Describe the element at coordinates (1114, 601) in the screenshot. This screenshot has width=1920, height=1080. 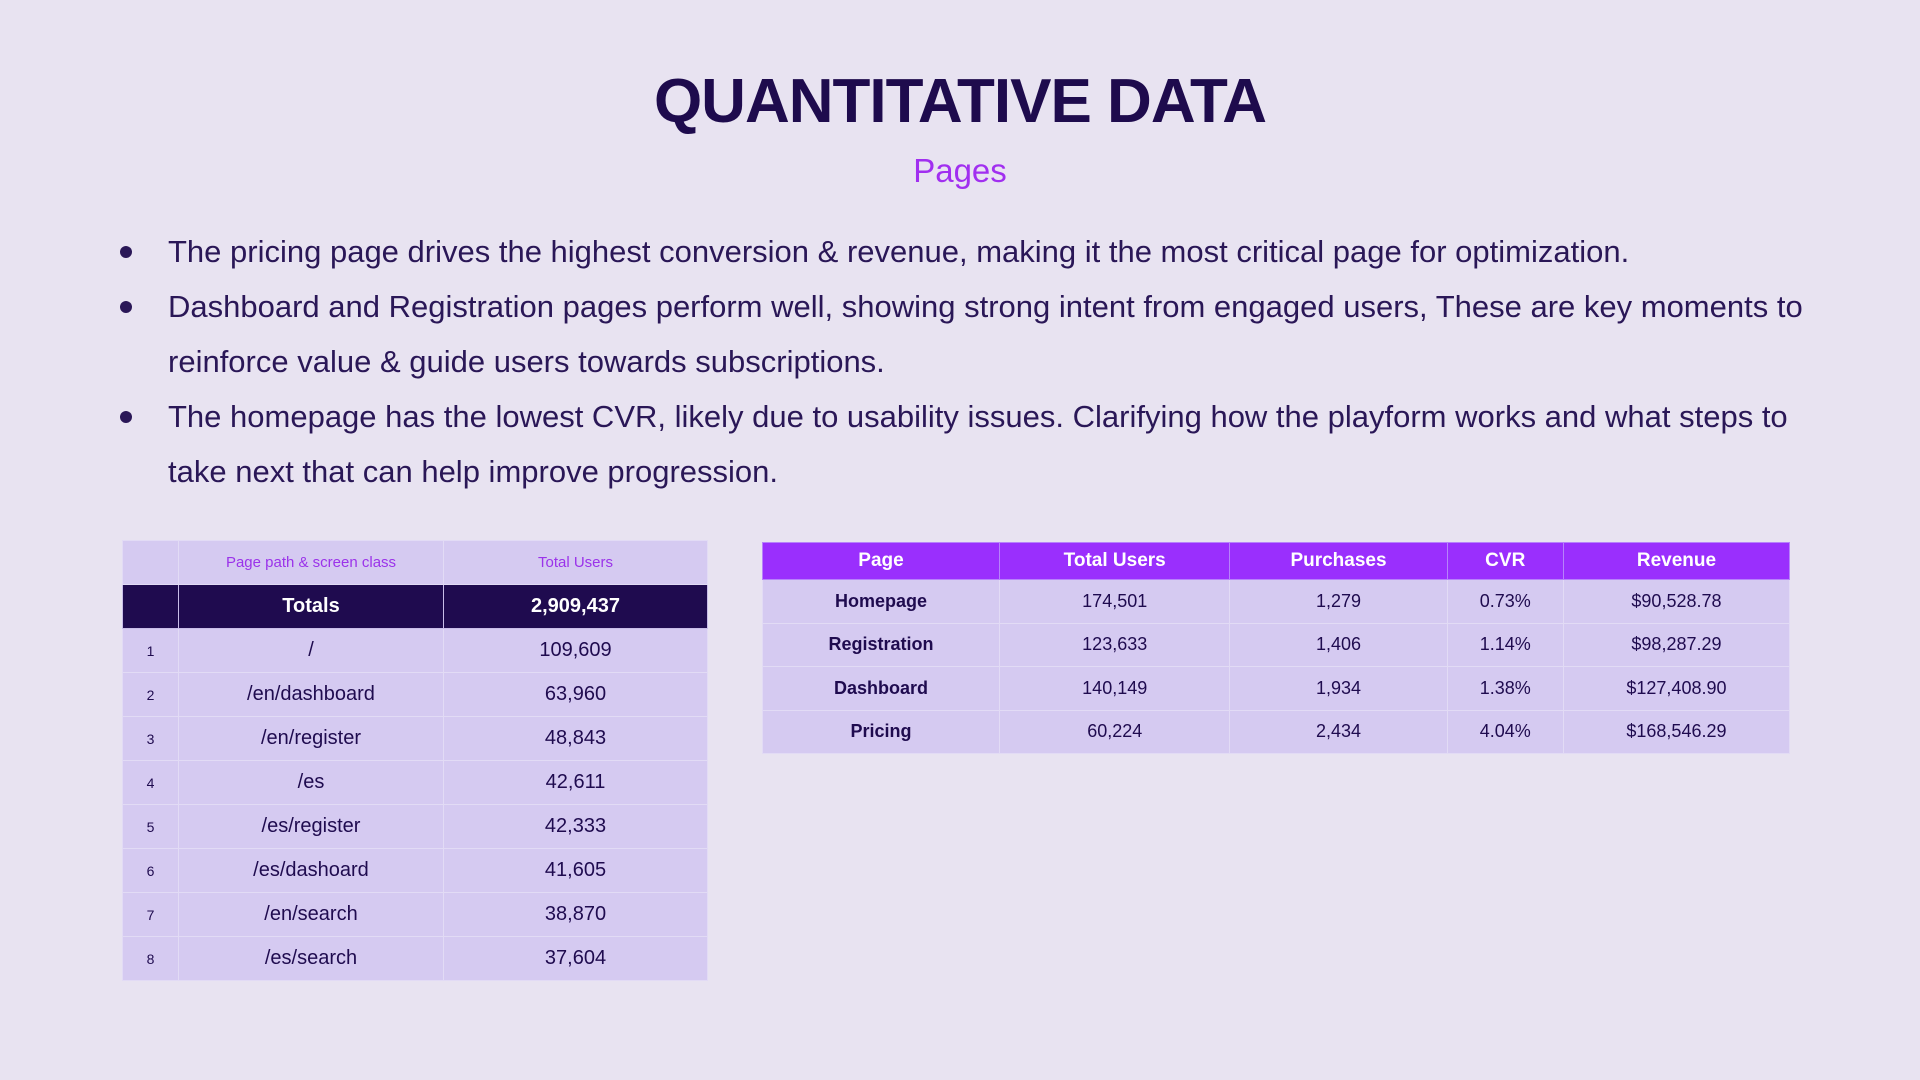
I see `table-cell: 174,501` at that location.